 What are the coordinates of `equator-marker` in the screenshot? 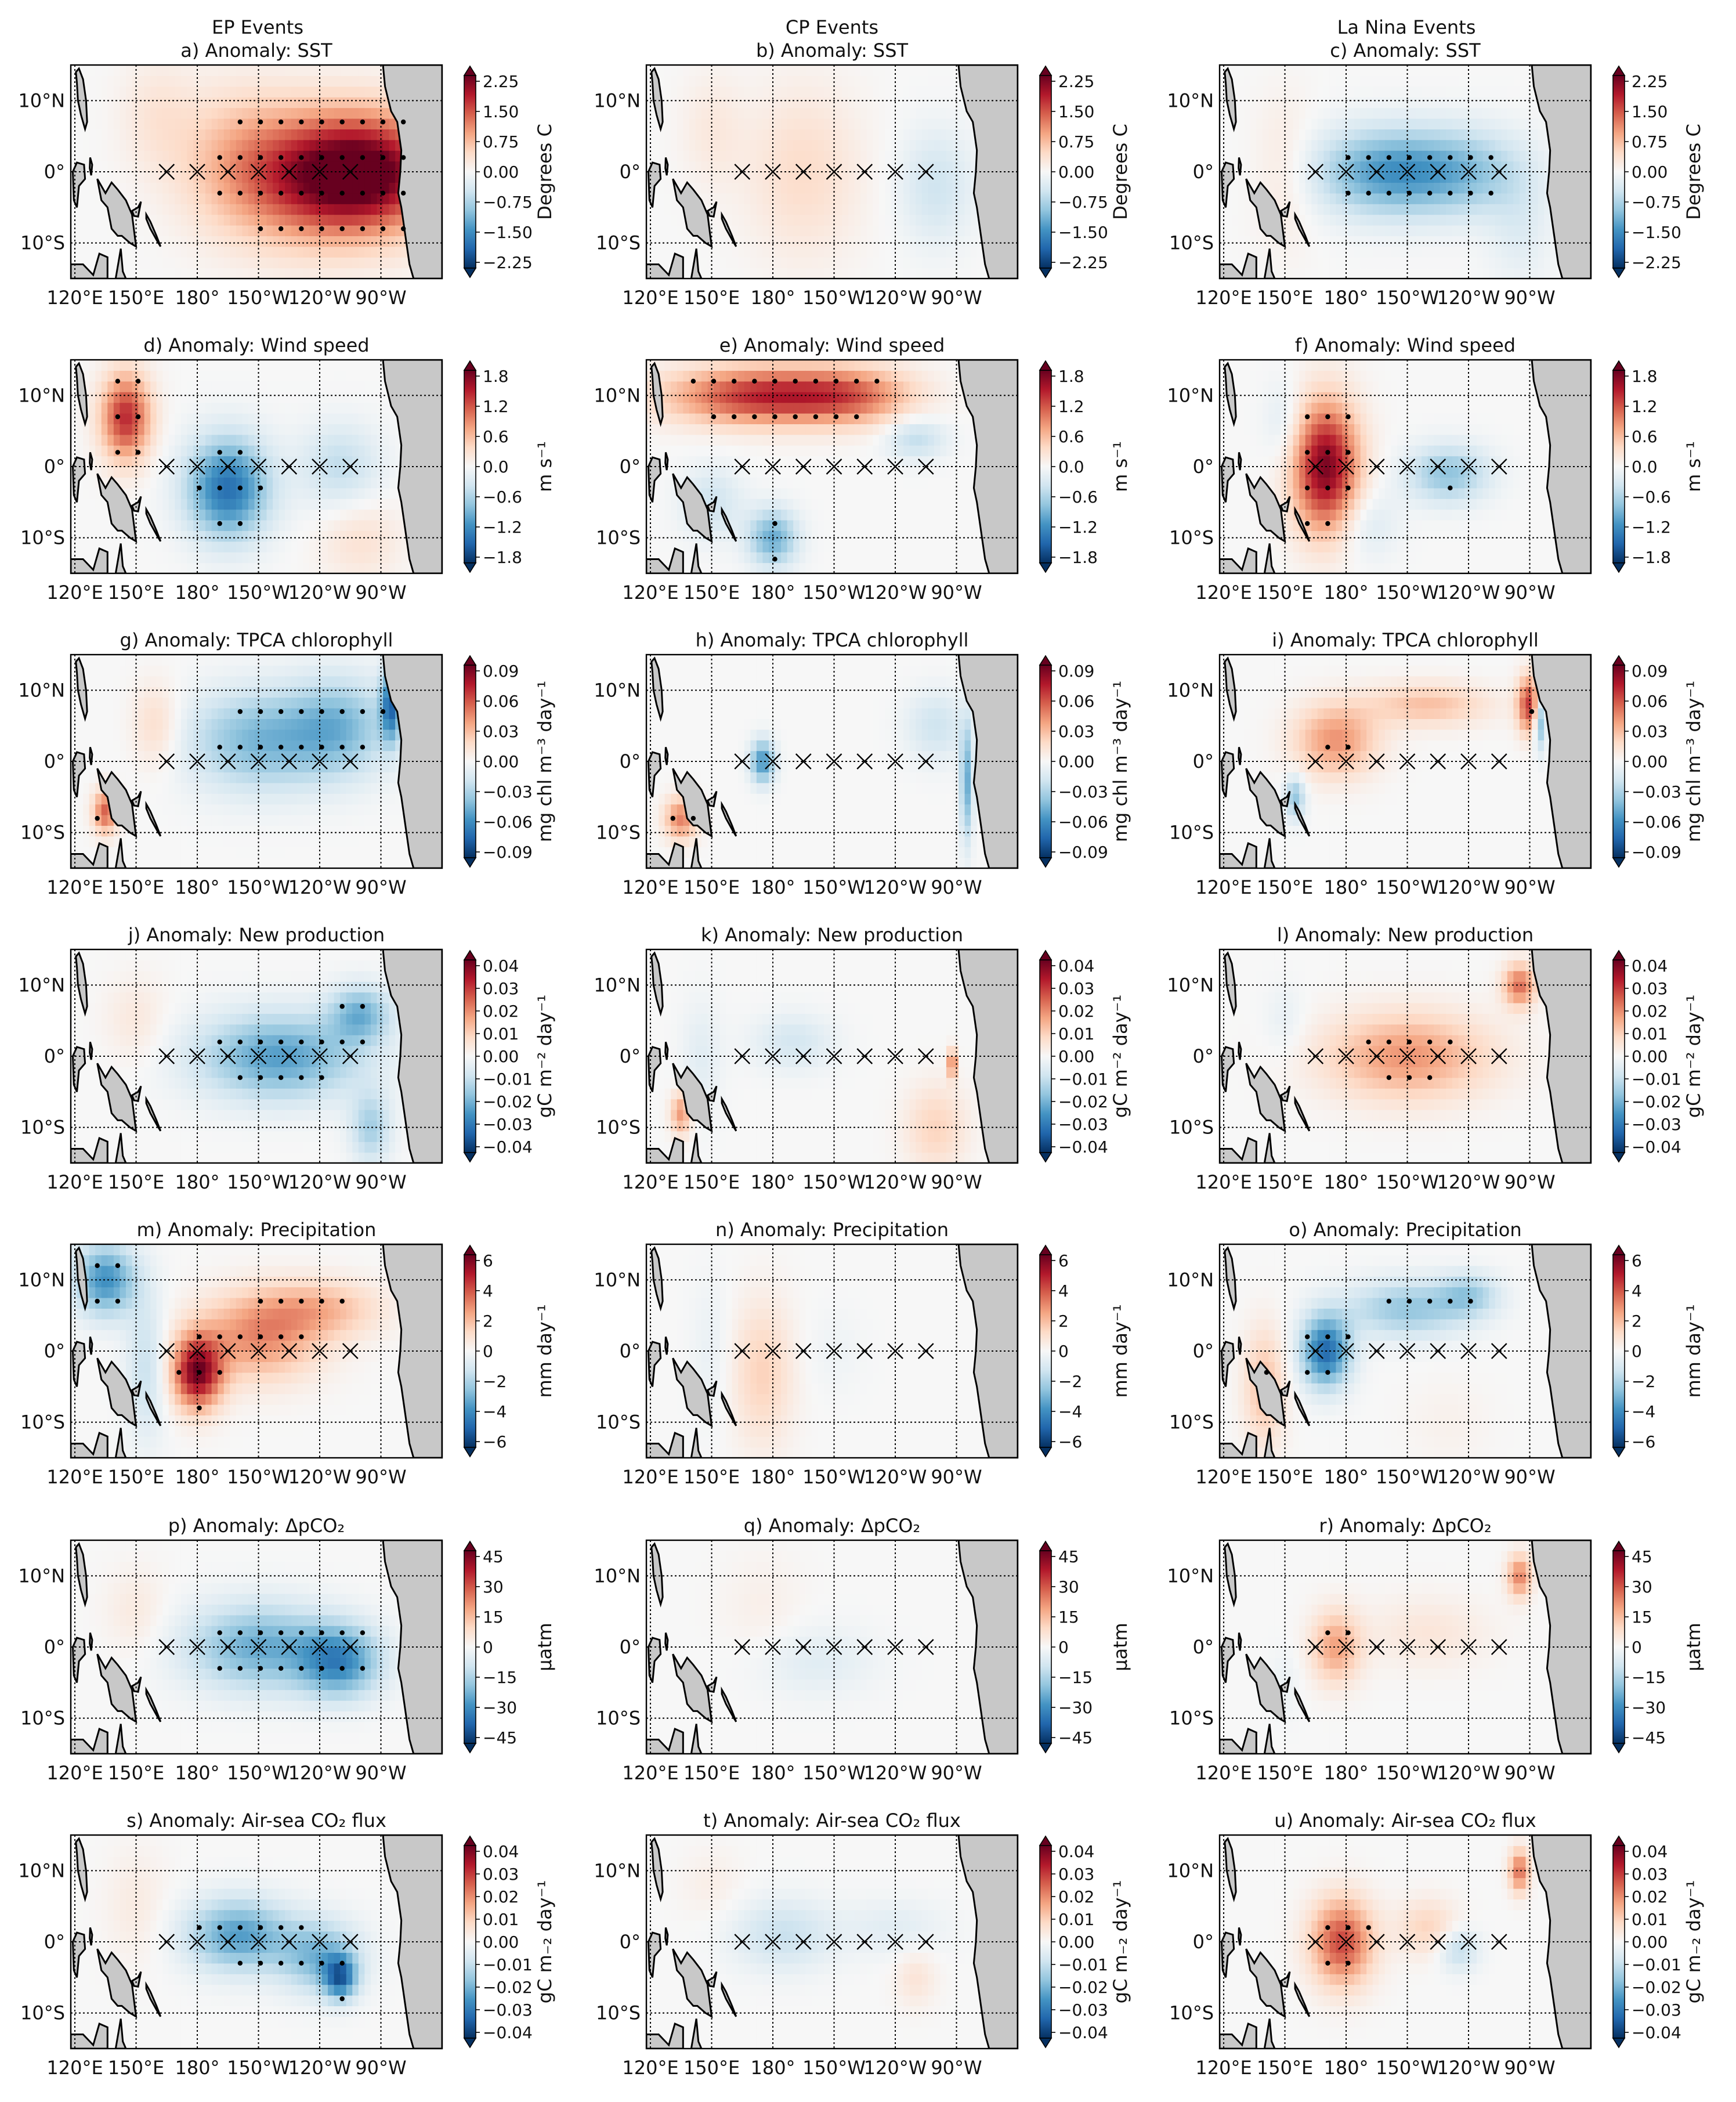 It's located at (166, 172).